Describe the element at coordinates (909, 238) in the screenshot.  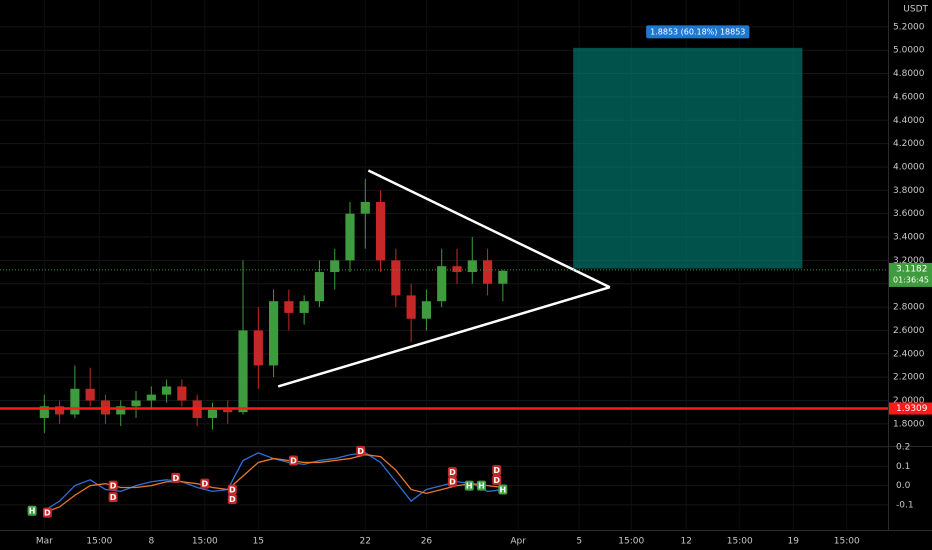
I see `y-tick-label: 3.4000` at that location.